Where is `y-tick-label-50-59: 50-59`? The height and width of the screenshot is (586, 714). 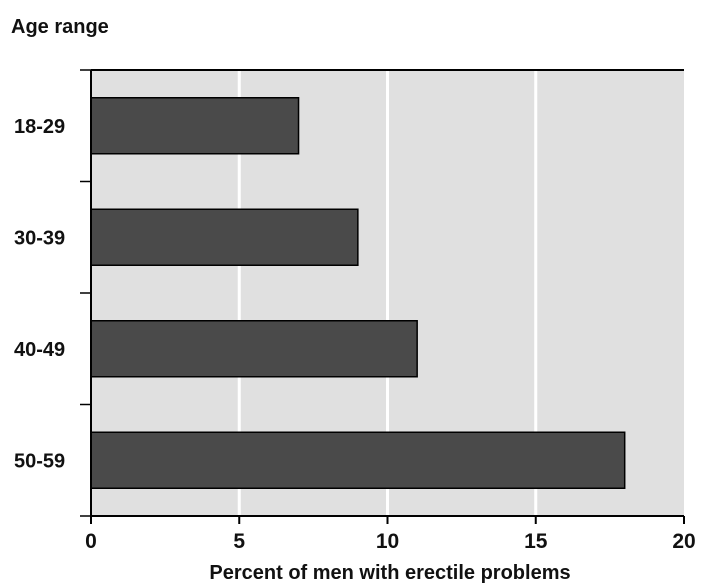 y-tick-label-50-59: 50-59 is located at coordinates (39, 461).